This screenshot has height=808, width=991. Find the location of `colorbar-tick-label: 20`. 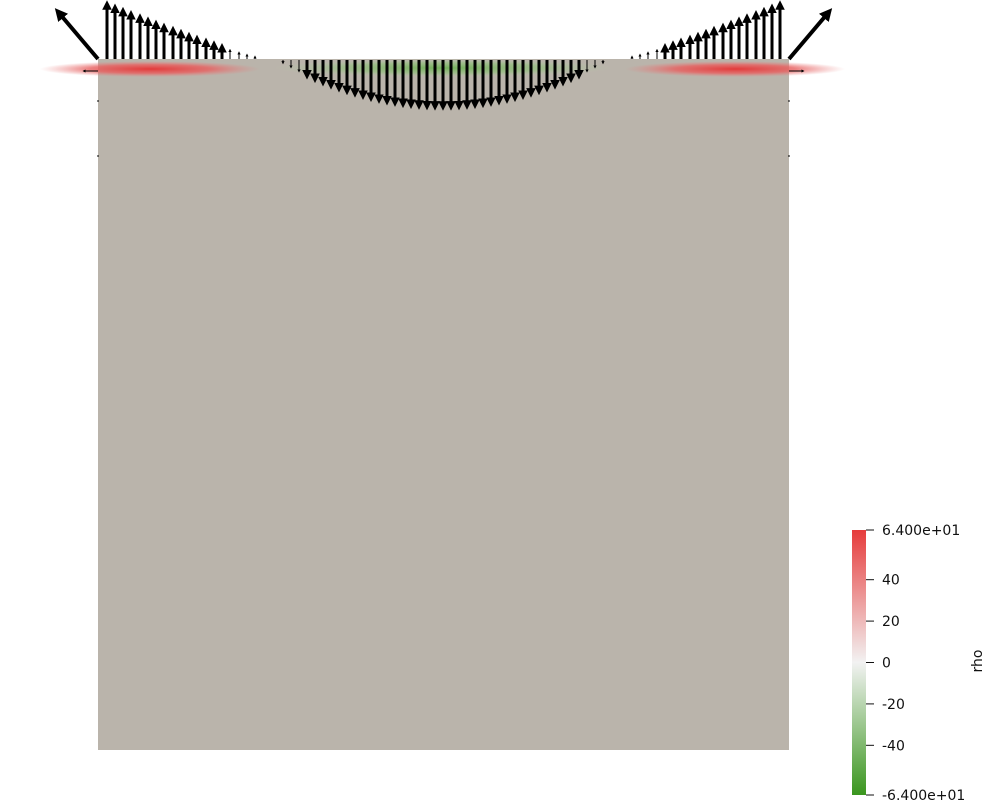

colorbar-tick-label: 20 is located at coordinates (891, 622).